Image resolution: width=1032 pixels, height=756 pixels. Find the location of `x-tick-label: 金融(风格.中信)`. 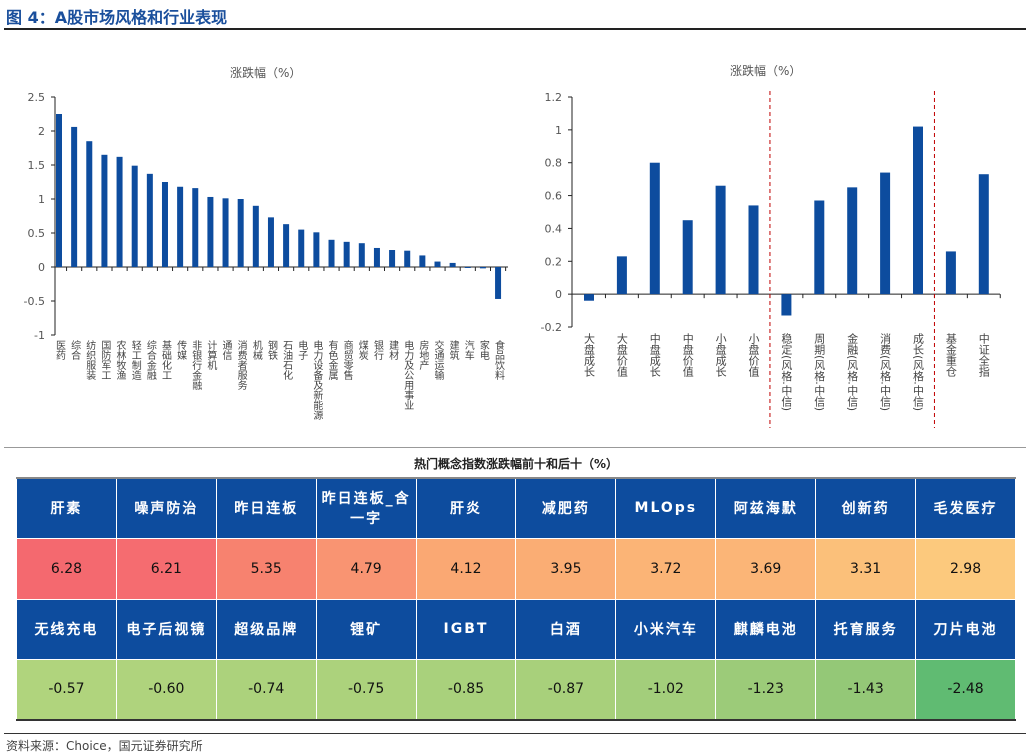

x-tick-label: 金融(风格.中信) is located at coordinates (852, 371).